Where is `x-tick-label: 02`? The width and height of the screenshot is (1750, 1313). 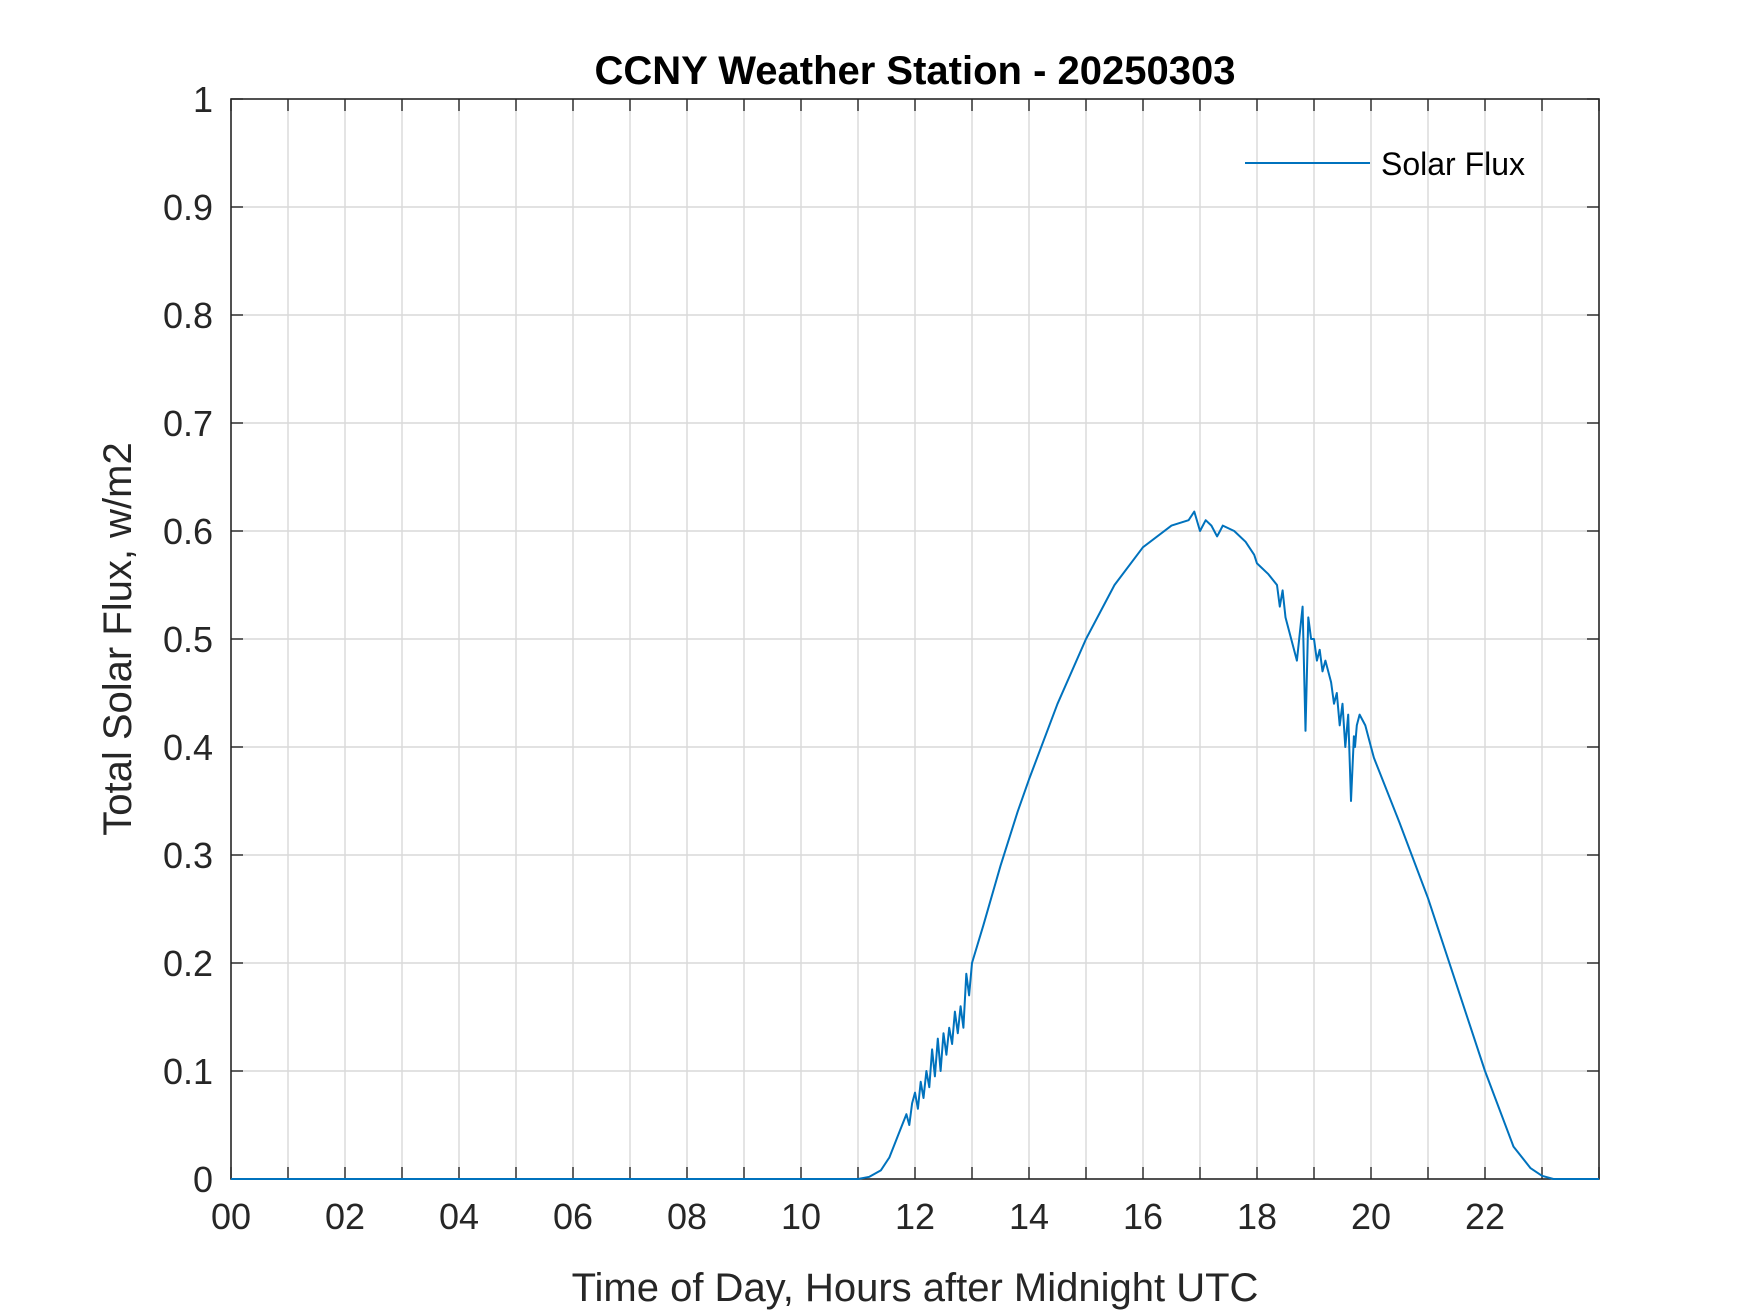
x-tick-label: 02 is located at coordinates (345, 1216).